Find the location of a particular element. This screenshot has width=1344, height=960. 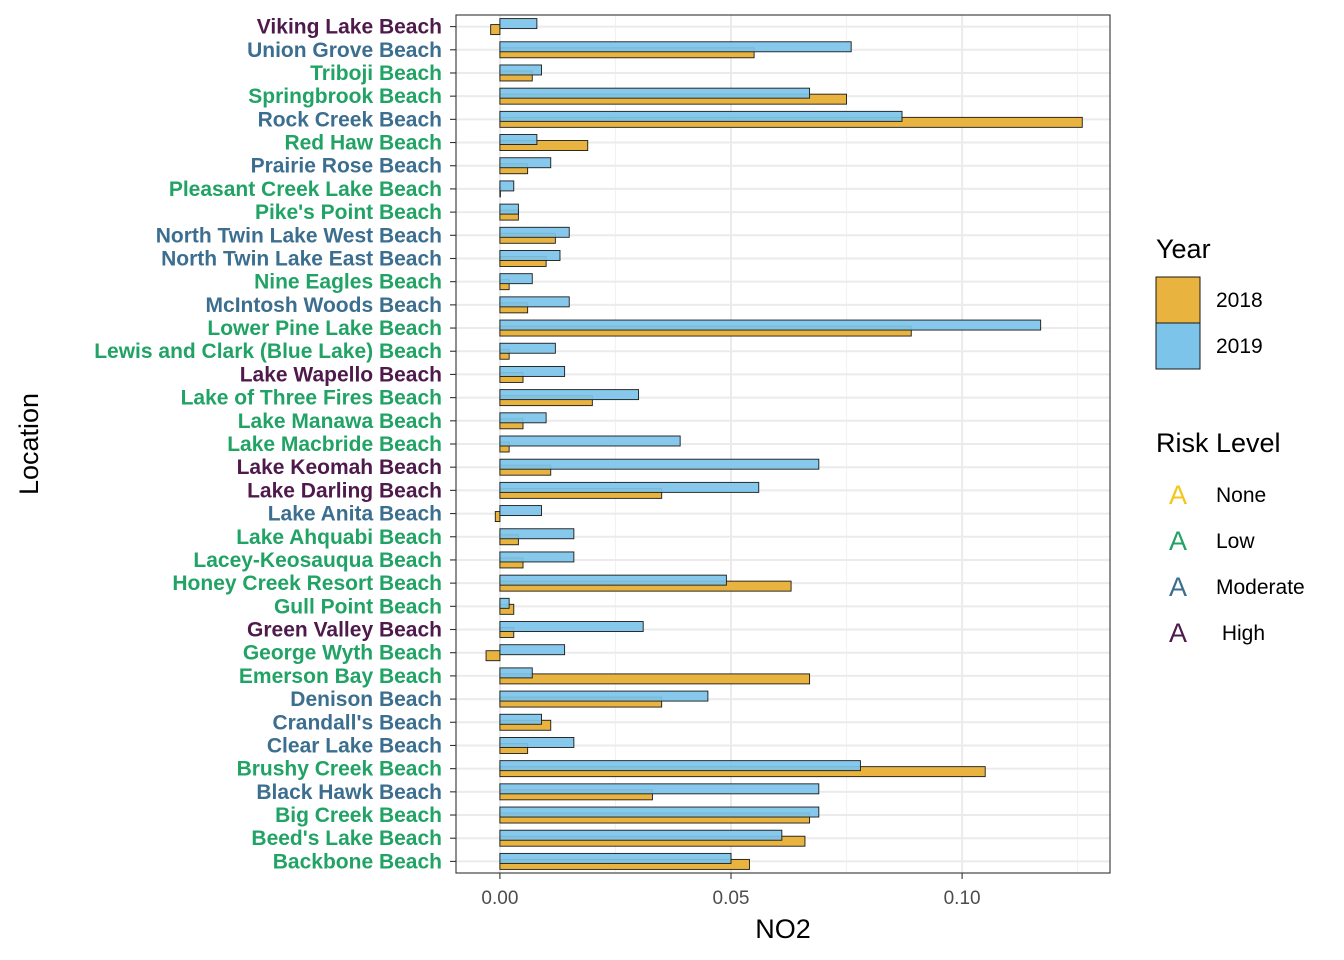

y-tick-label: Beed's Lake Beach is located at coordinates (346, 838).